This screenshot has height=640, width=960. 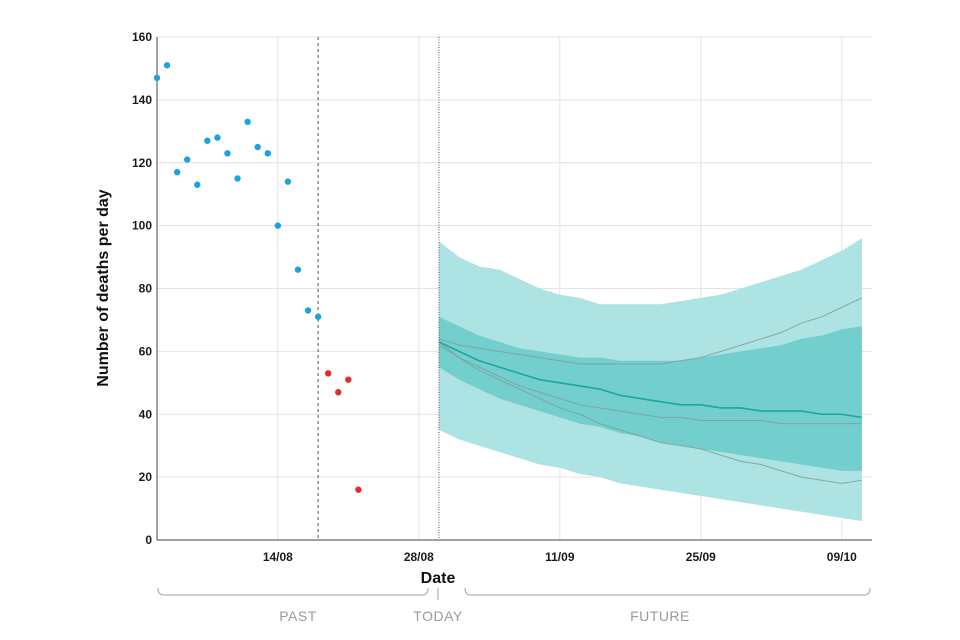 I want to click on forecast-scenario-b-line, so click(x=650, y=384).